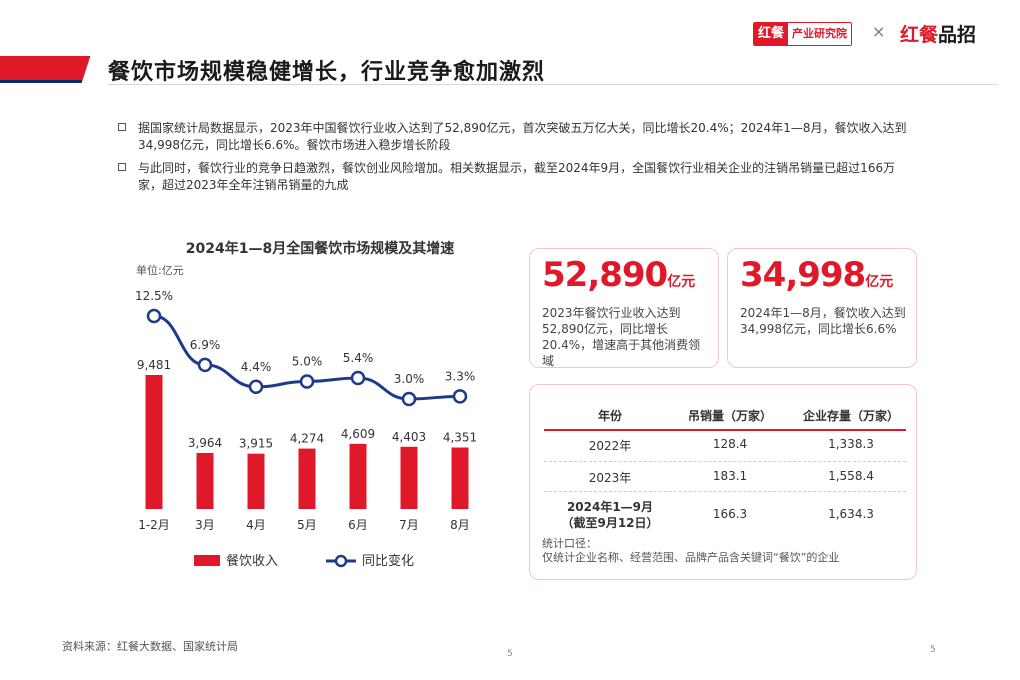  What do you see at coordinates (610, 446) in the screenshot?
I see `table-cell: 2022年` at bounding box center [610, 446].